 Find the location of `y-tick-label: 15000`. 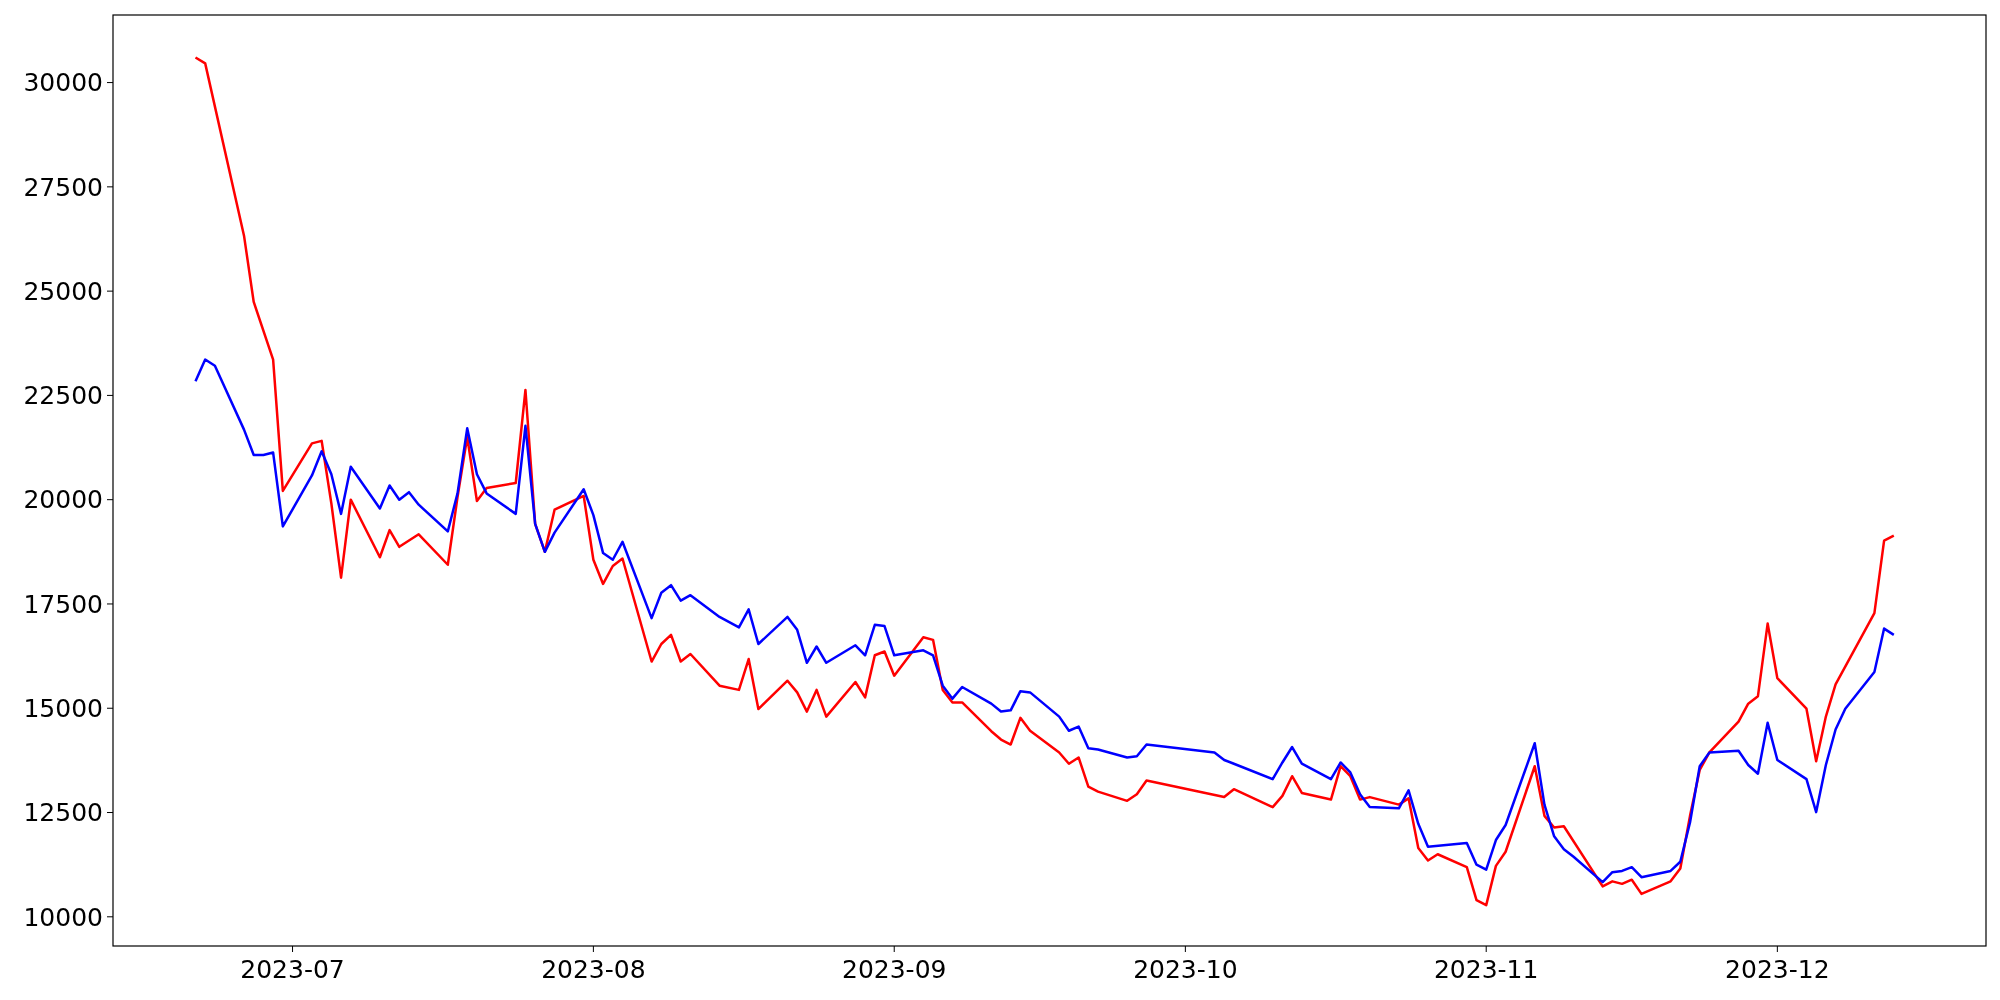

y-tick-label: 15000 is located at coordinates (63, 708).